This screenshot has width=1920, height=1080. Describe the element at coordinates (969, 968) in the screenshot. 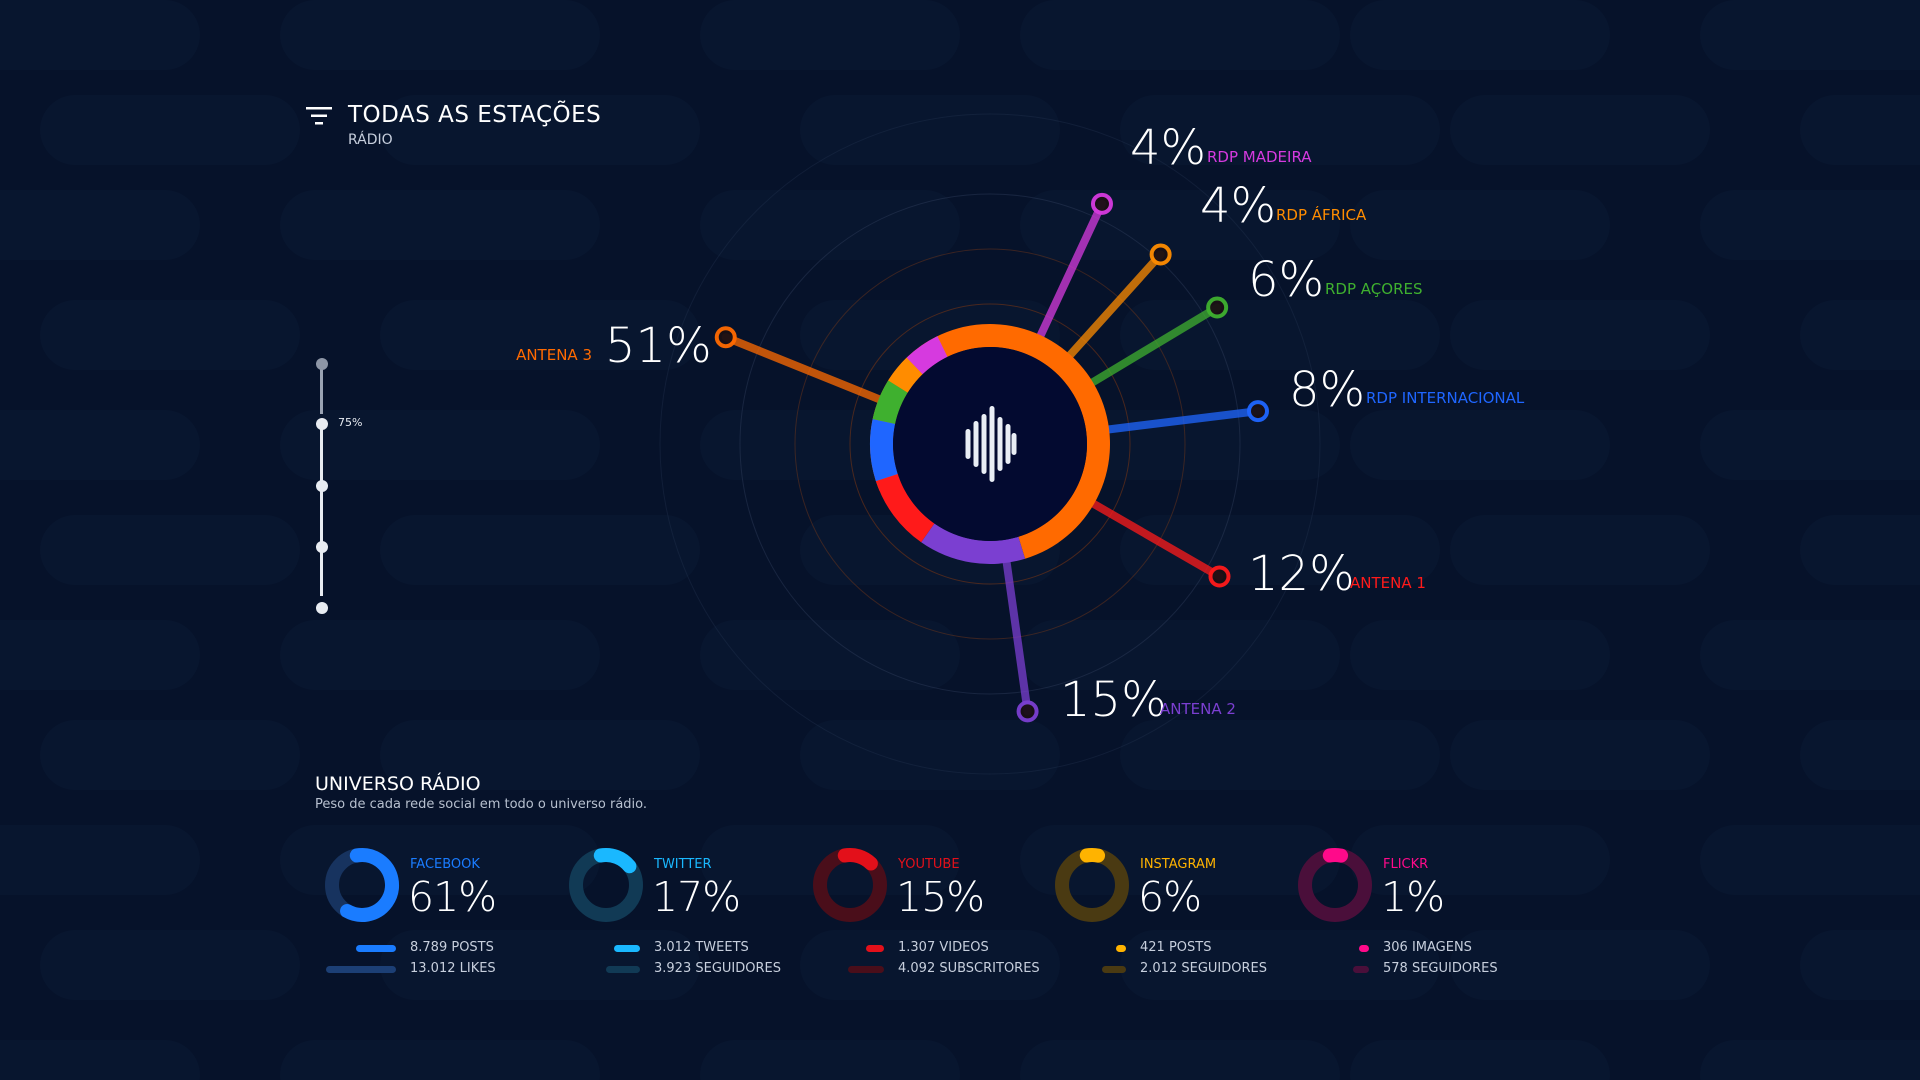

I see `metric-text: 4.092 SUBSCRITORES` at that location.